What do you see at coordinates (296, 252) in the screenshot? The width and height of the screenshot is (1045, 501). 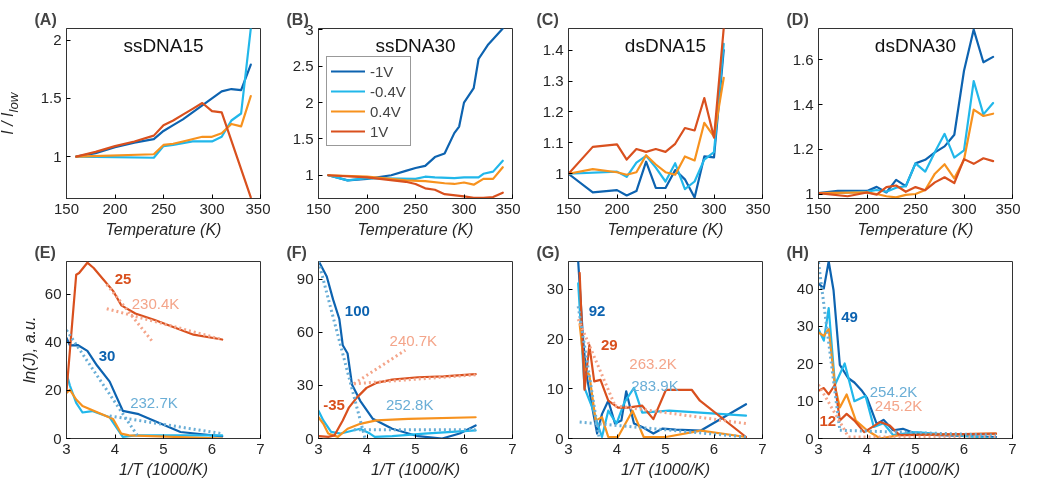 I see `chart-title: (F)` at bounding box center [296, 252].